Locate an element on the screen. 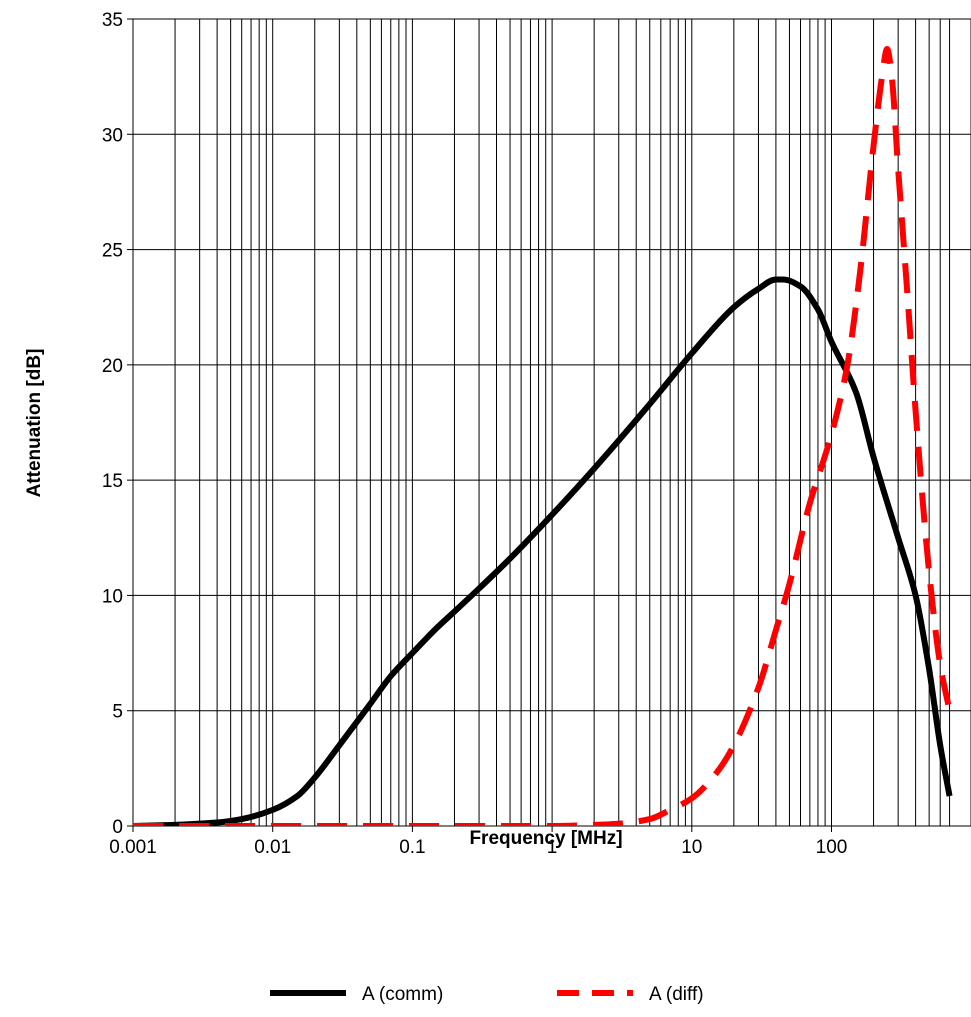 The width and height of the screenshot is (971, 1017). y-tick-label: 0 is located at coordinates (117, 827).